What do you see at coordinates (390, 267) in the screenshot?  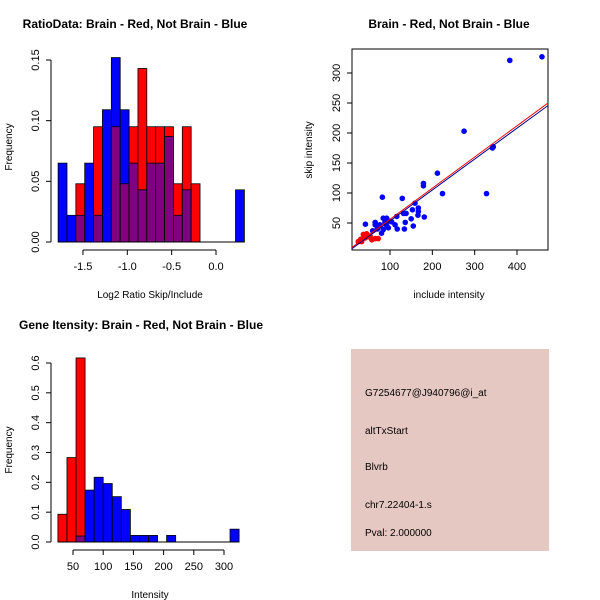 I see `x-tick-label: 100` at bounding box center [390, 267].